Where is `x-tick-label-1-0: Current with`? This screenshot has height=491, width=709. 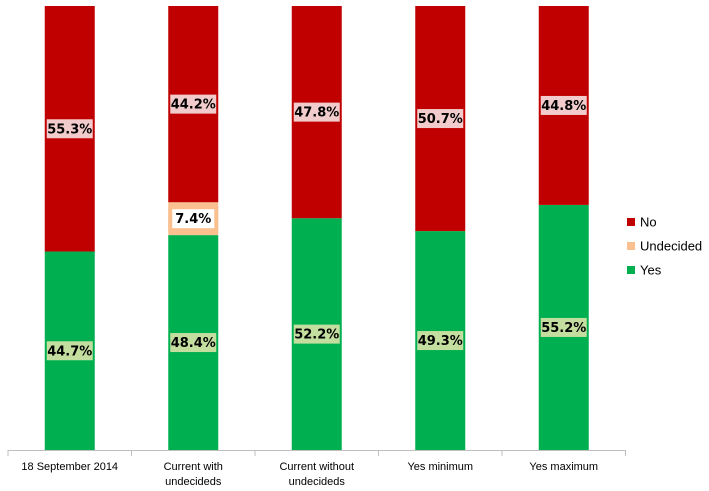 x-tick-label-1-0: Current with is located at coordinates (193, 467).